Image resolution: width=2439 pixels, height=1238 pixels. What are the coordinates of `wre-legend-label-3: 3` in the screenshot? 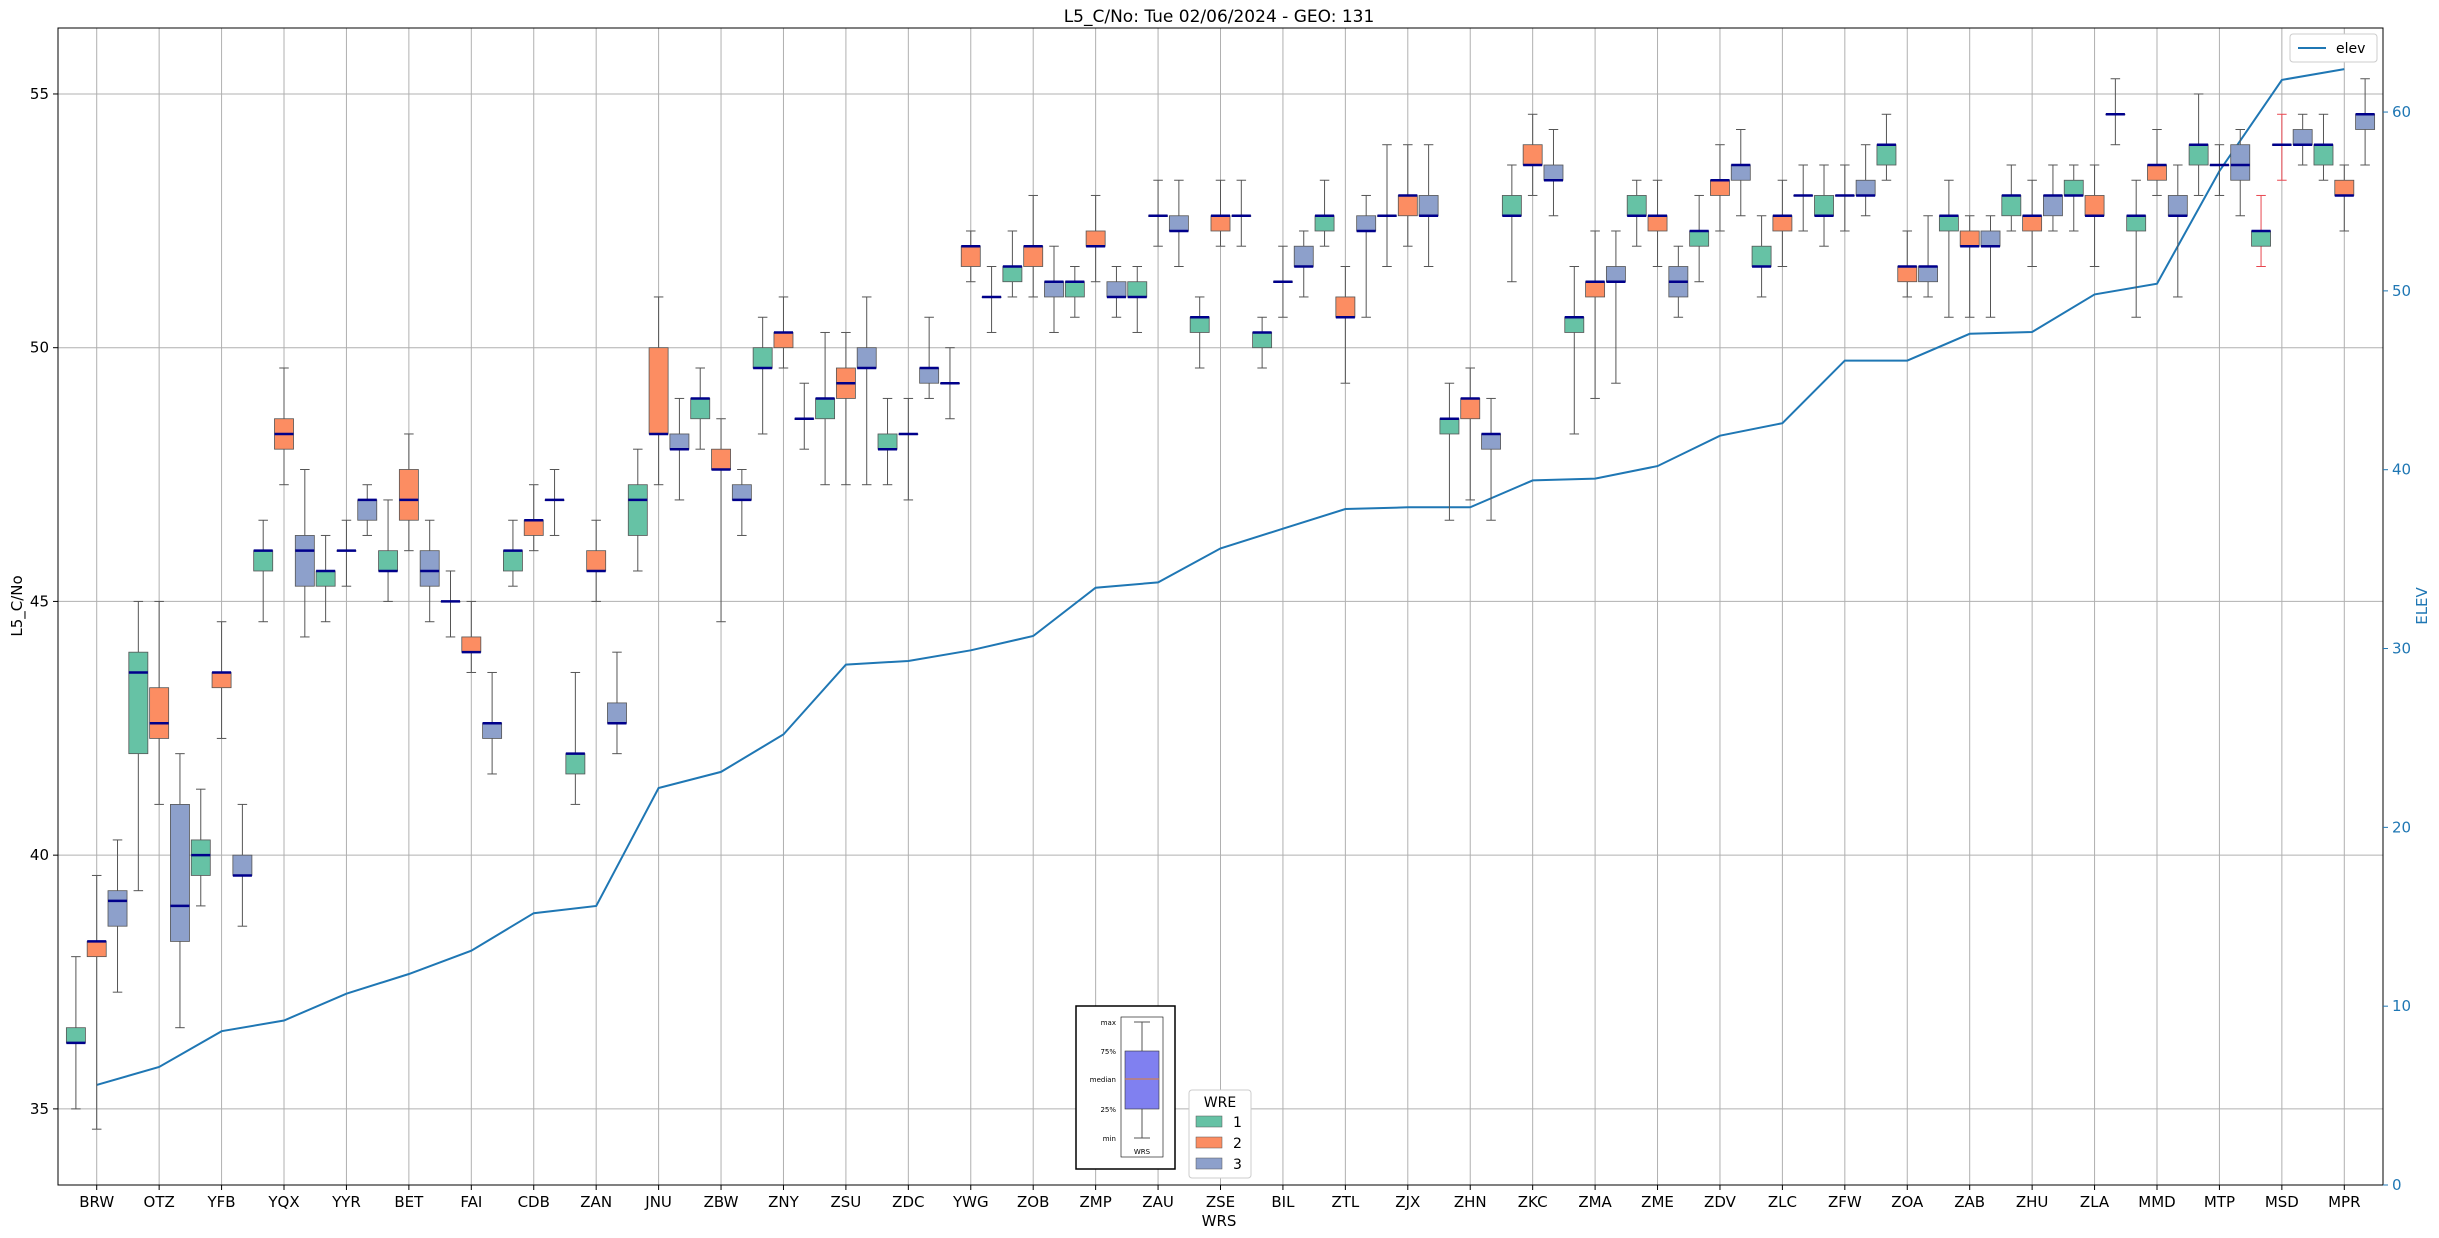 It's located at (1237, 1165).